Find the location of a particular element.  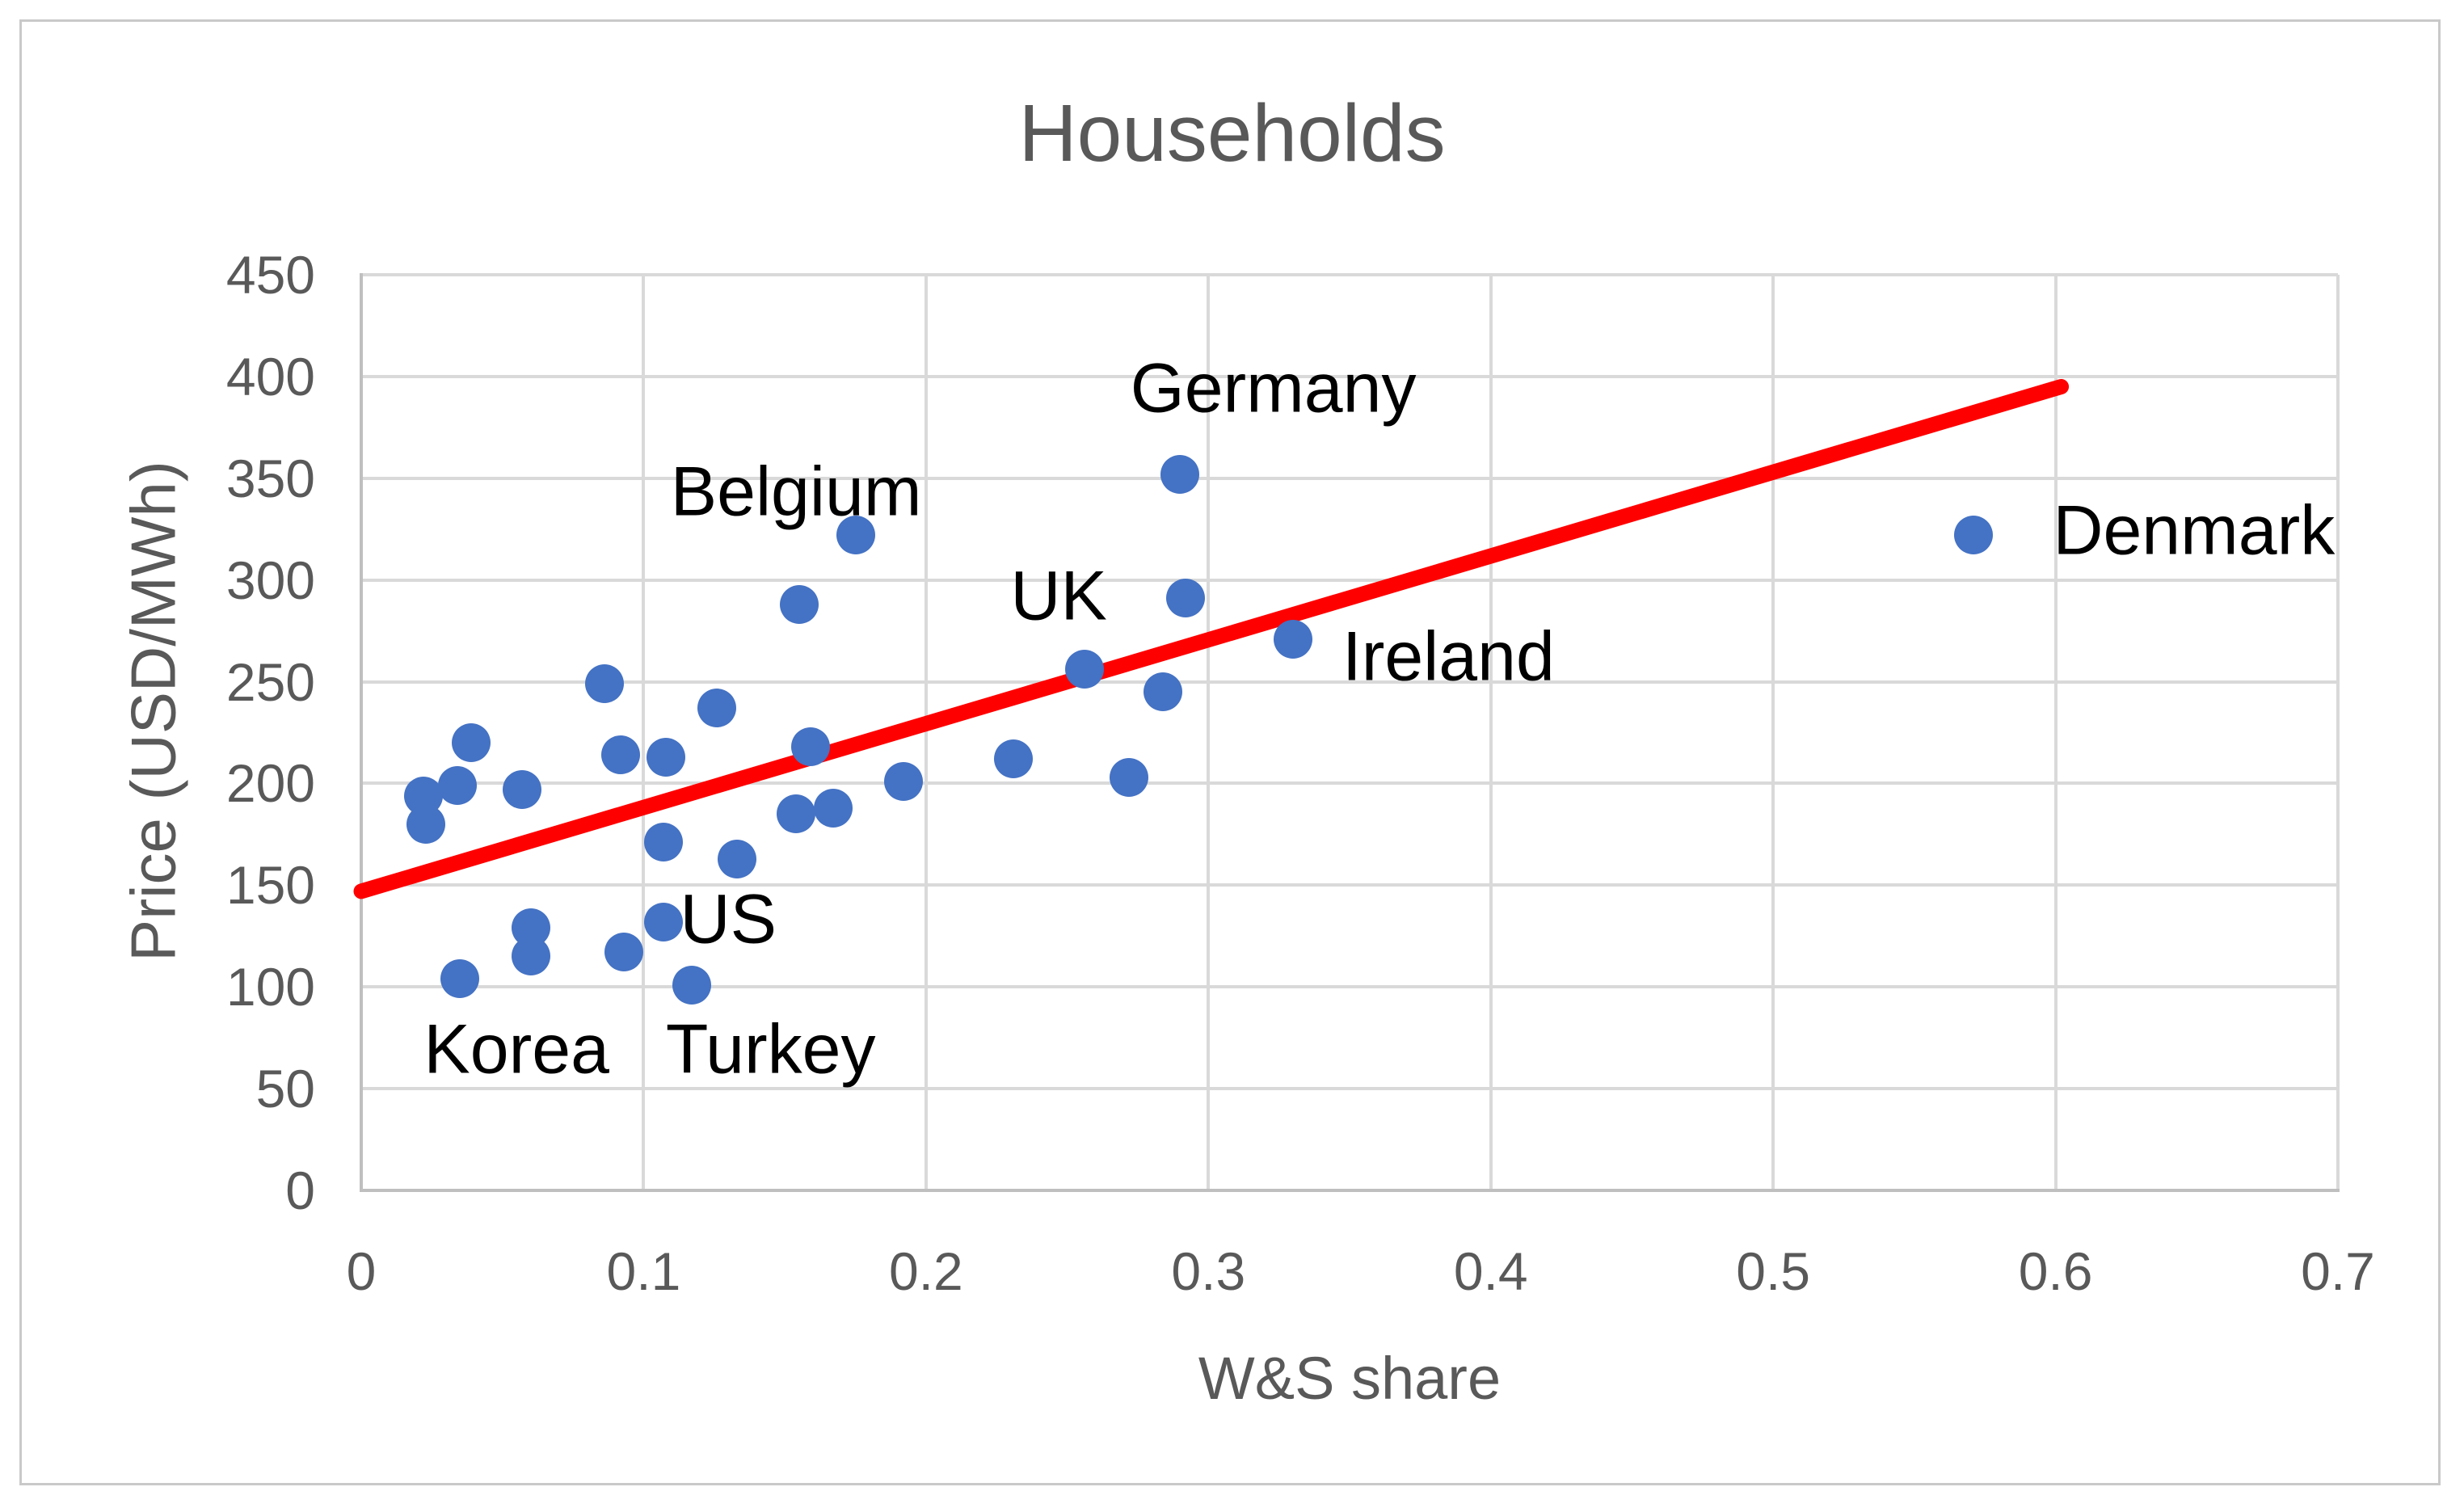

point-label-korea: Korea is located at coordinates (516, 1049).